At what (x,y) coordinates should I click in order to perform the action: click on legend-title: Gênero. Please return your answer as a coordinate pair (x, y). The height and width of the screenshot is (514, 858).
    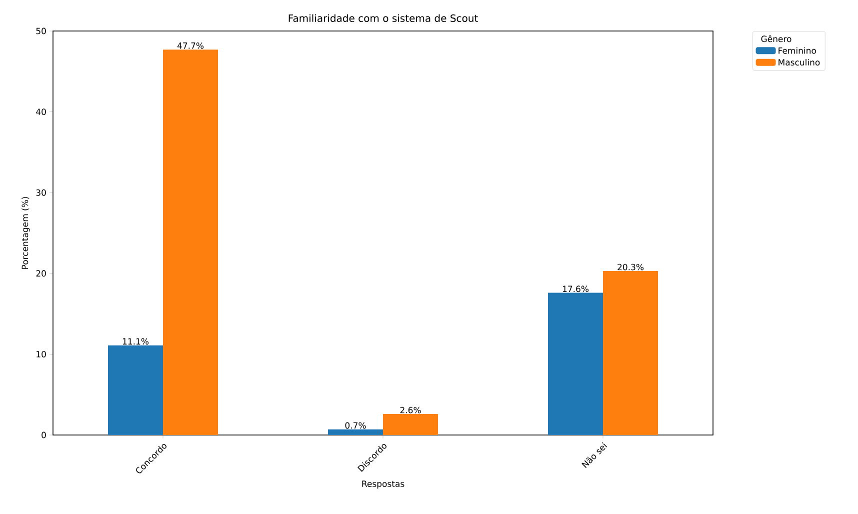
    Looking at the image, I should click on (776, 38).